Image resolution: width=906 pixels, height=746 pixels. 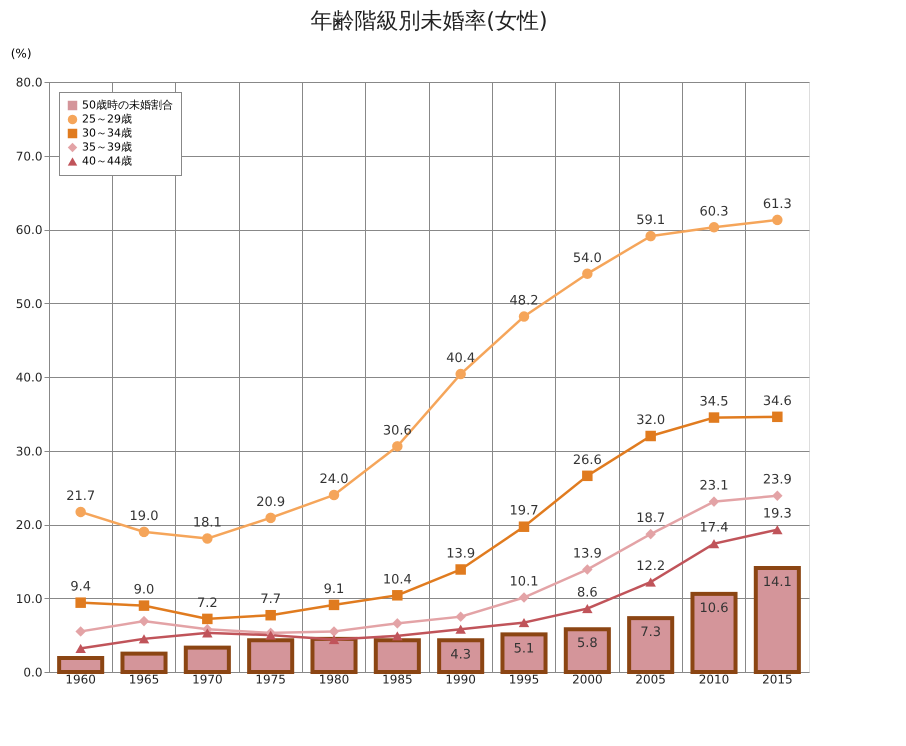 I want to click on data-label: 13.9, so click(x=587, y=554).